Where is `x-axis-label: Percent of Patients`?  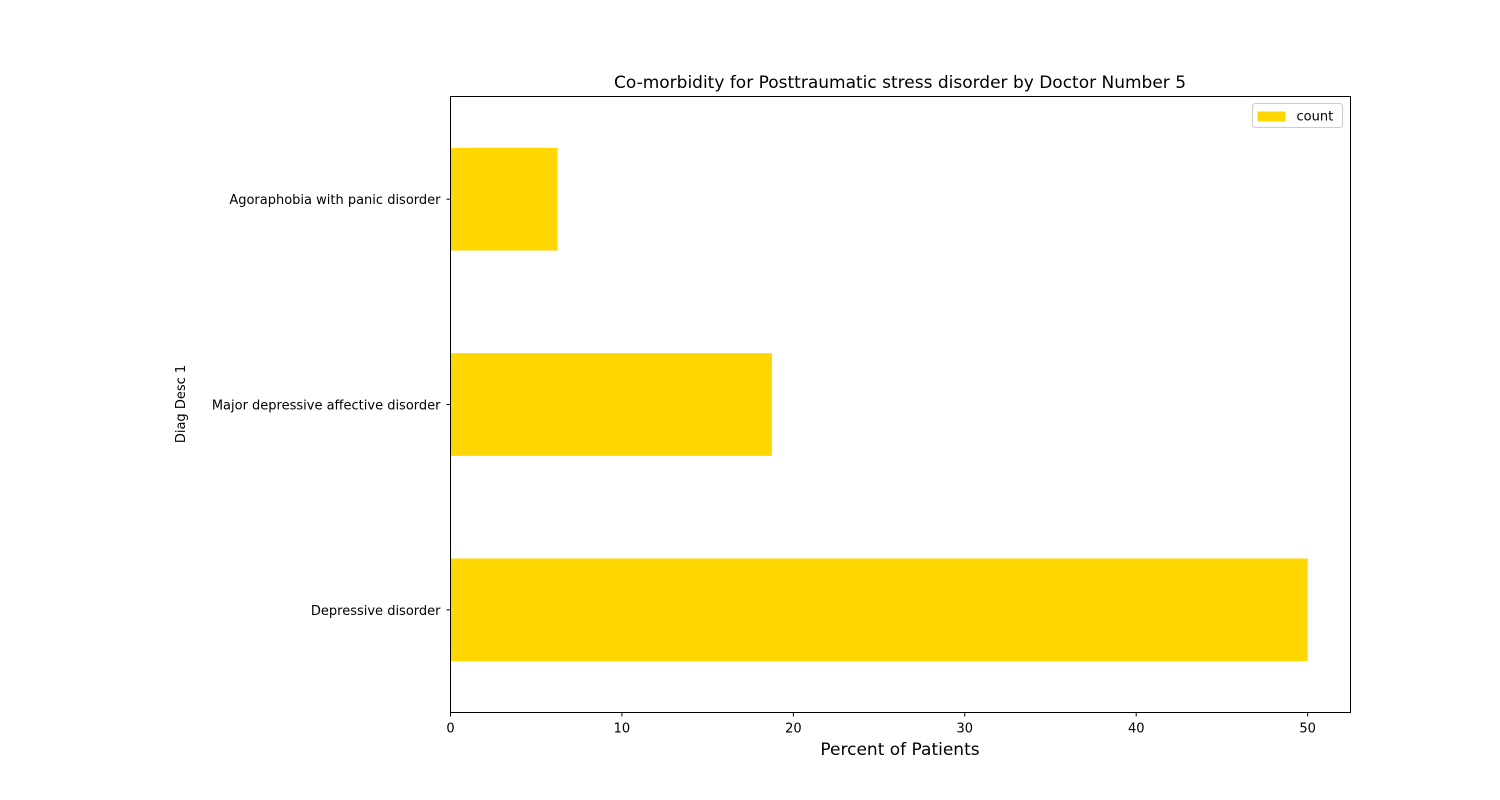 x-axis-label: Percent of Patients is located at coordinates (899, 750).